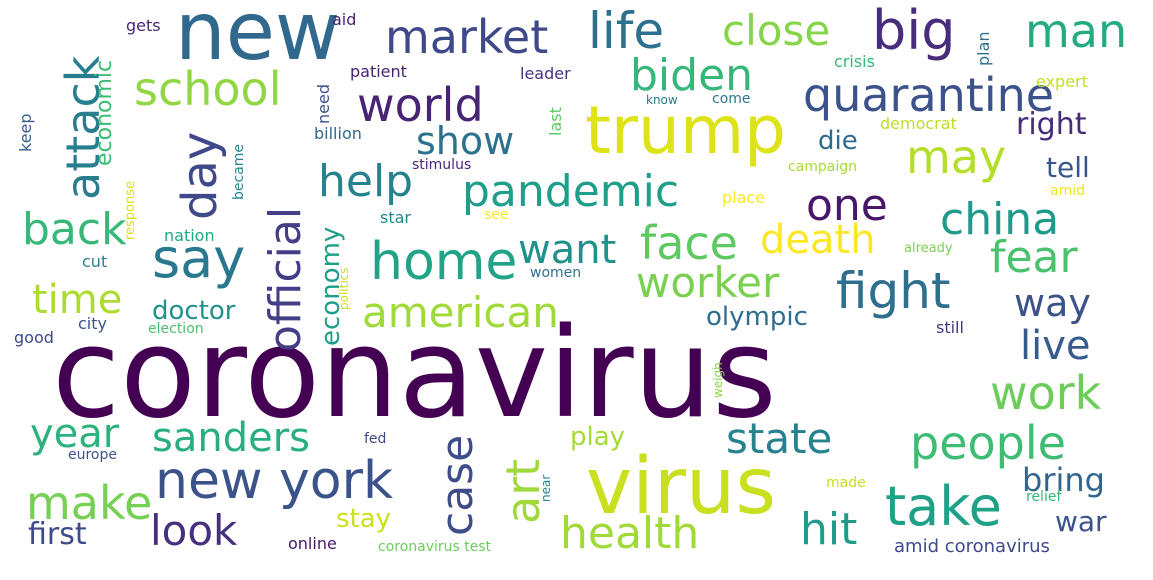 The height and width of the screenshot is (580, 1153). What do you see at coordinates (1044, 497) in the screenshot?
I see `word-relief: relief` at bounding box center [1044, 497].